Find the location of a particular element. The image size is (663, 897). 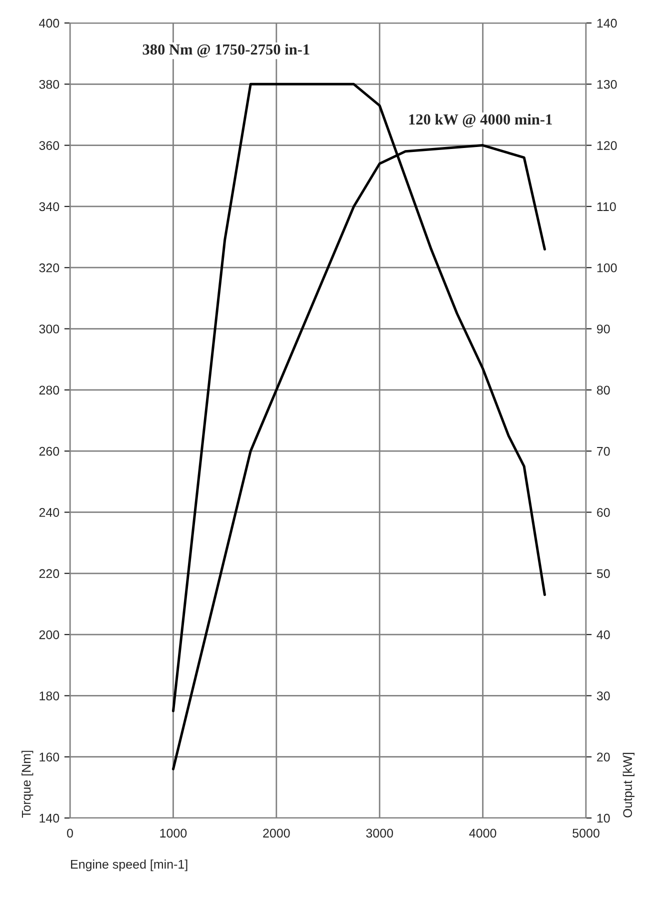

y2-tick-label: 10 is located at coordinates (603, 818).